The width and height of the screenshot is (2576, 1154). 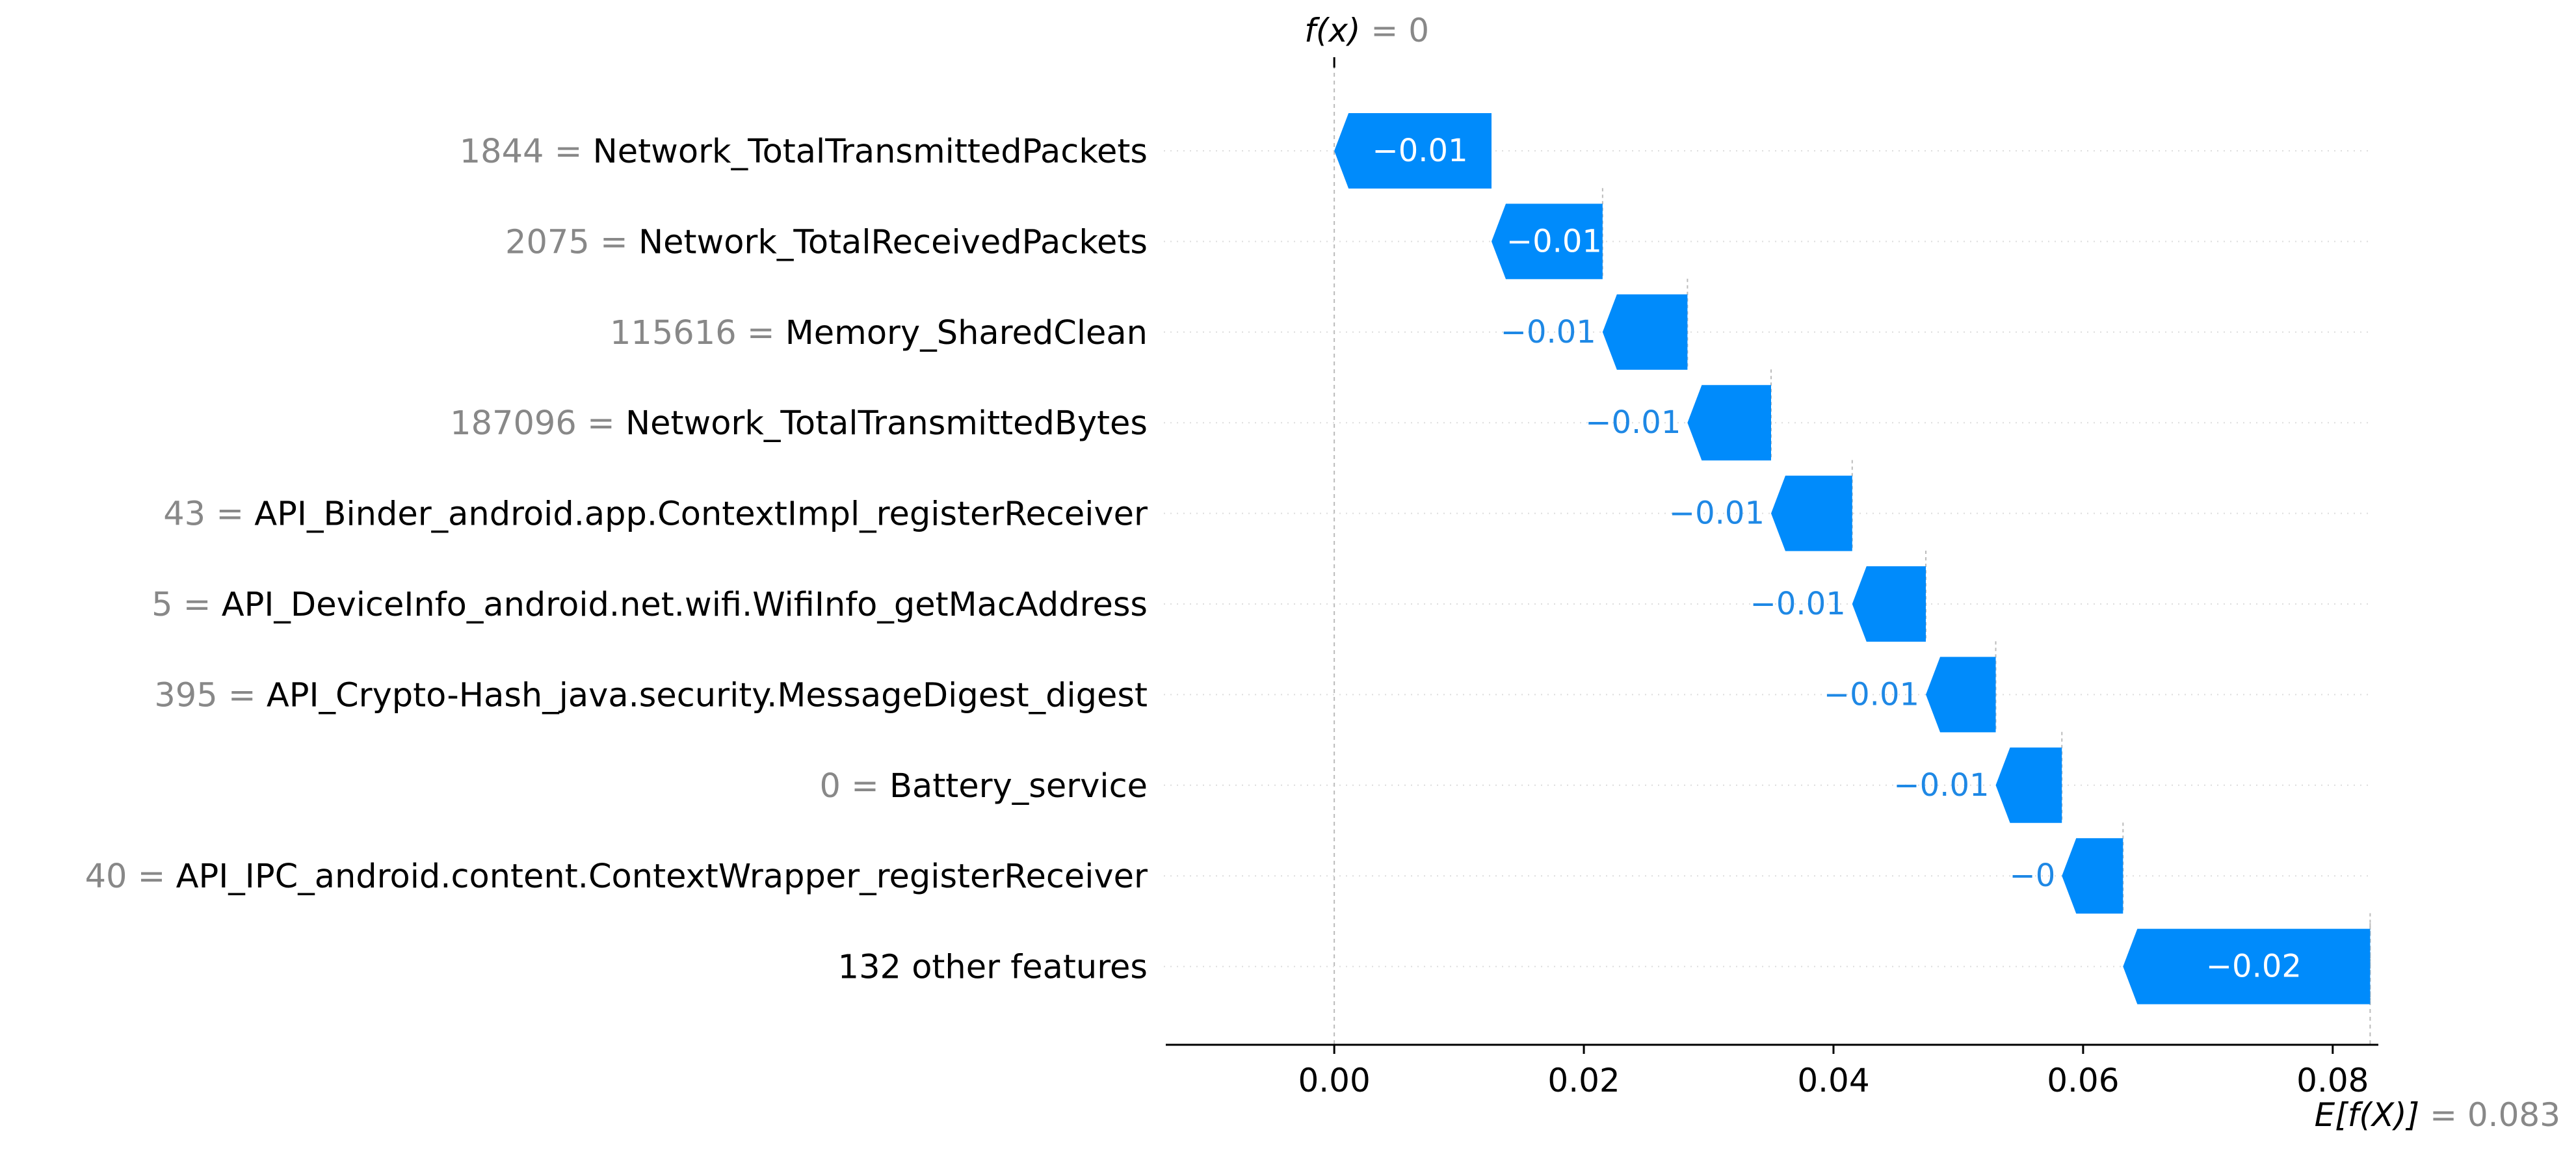 What do you see at coordinates (502, 152) in the screenshot?
I see `feature-value: 1844` at bounding box center [502, 152].